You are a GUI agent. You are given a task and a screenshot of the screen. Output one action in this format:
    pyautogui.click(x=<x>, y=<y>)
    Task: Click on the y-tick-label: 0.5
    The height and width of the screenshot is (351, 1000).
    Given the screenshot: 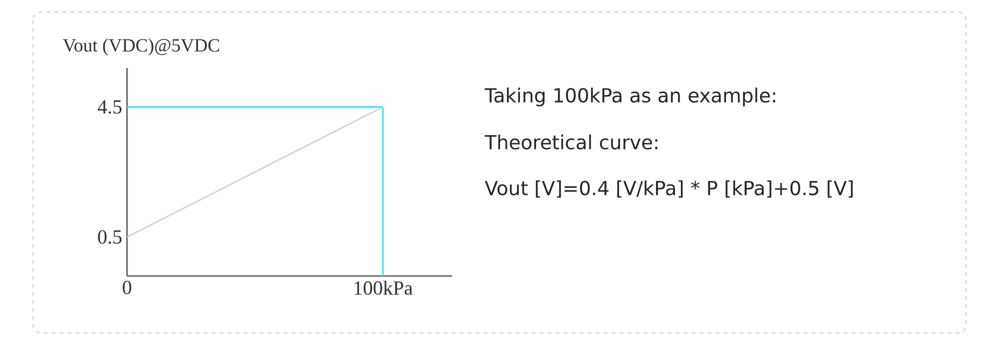 What is the action you would take?
    pyautogui.click(x=110, y=237)
    